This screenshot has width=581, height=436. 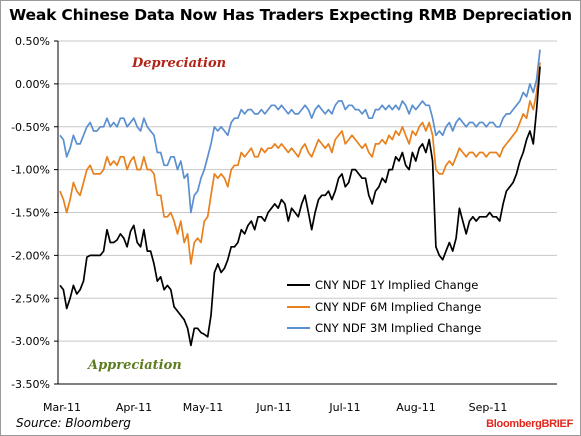 What do you see at coordinates (73, 423) in the screenshot?
I see `source-note: Source: Bloomberg` at bounding box center [73, 423].